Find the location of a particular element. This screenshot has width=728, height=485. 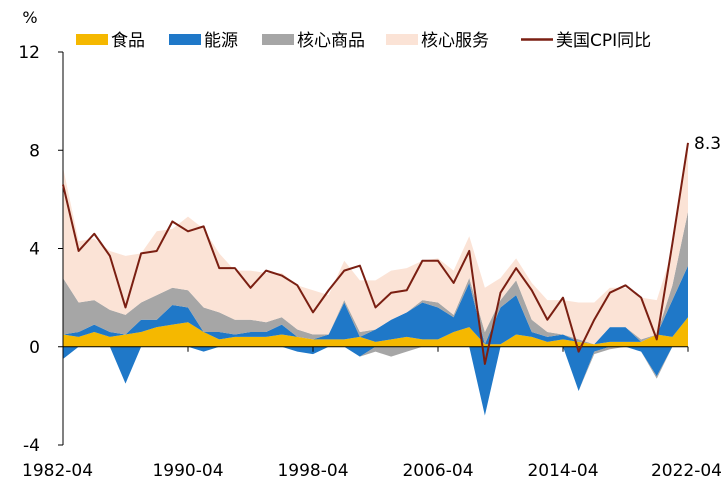

series-1-area-positive is located at coordinates (375, 305).